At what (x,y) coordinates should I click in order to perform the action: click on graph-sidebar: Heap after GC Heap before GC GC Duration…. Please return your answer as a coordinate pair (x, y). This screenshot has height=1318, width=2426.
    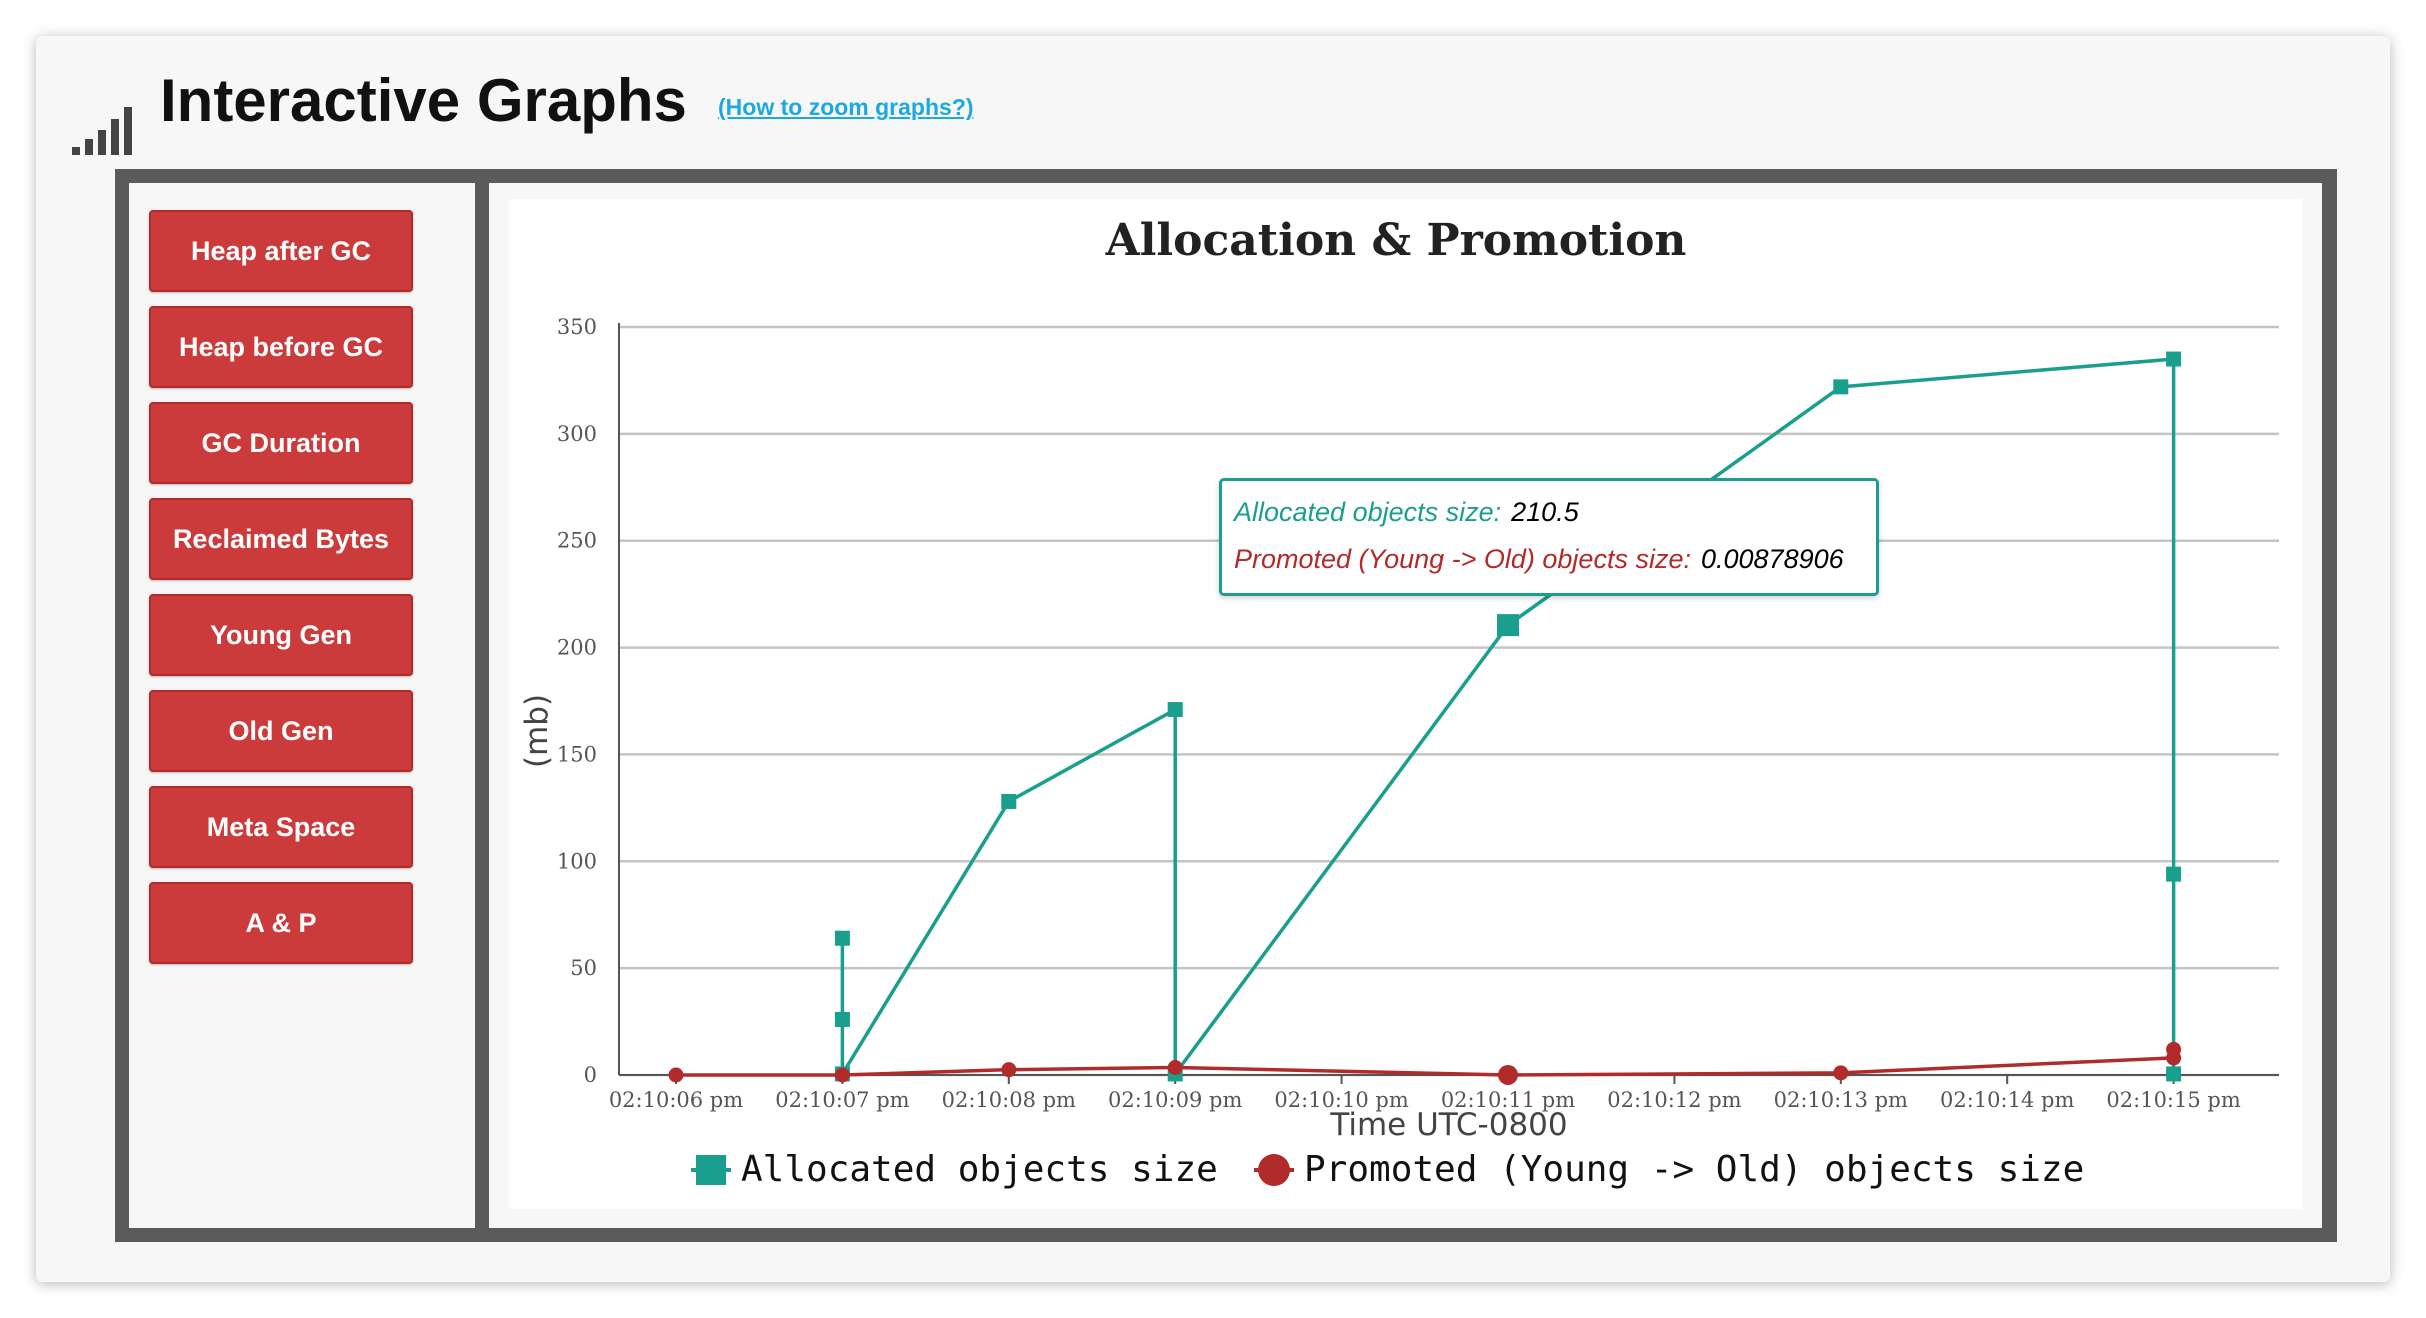
    Looking at the image, I should click on (302, 705).